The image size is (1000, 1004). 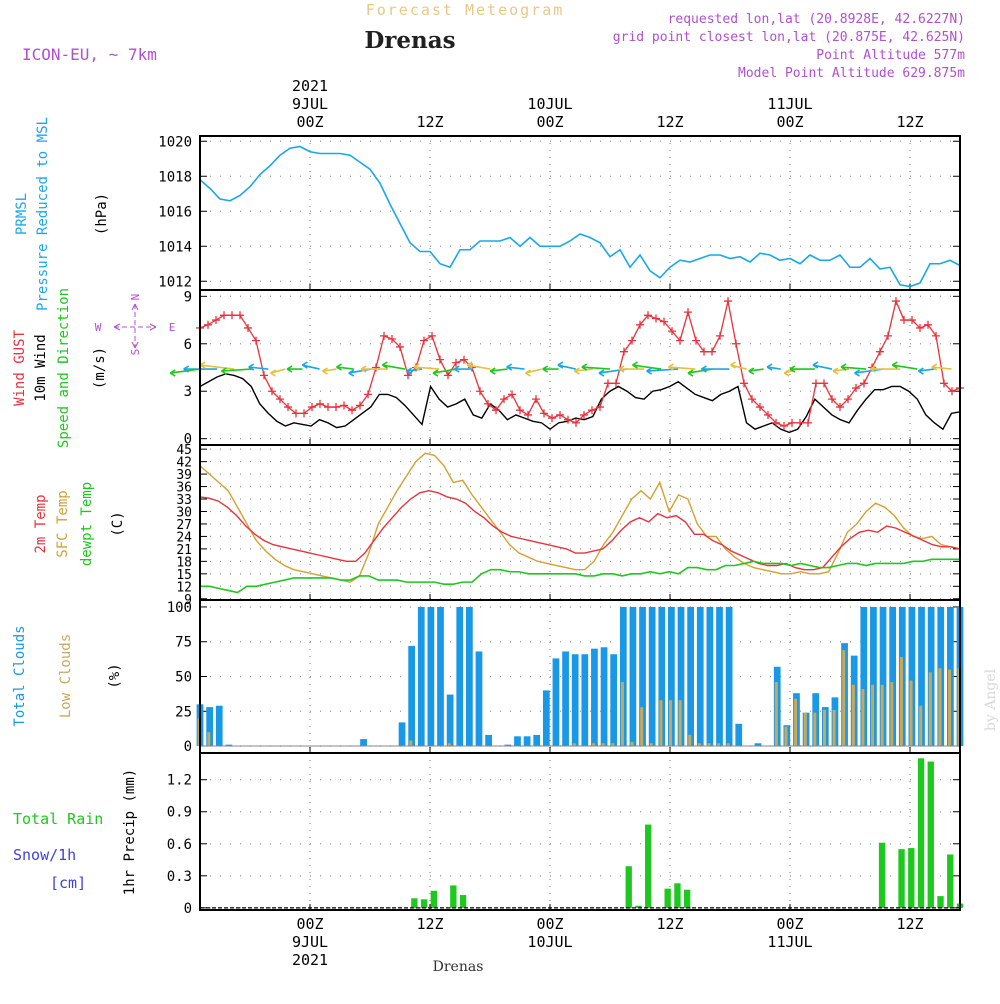 What do you see at coordinates (175, 177) in the screenshot?
I see `y-tick-label: 1018` at bounding box center [175, 177].